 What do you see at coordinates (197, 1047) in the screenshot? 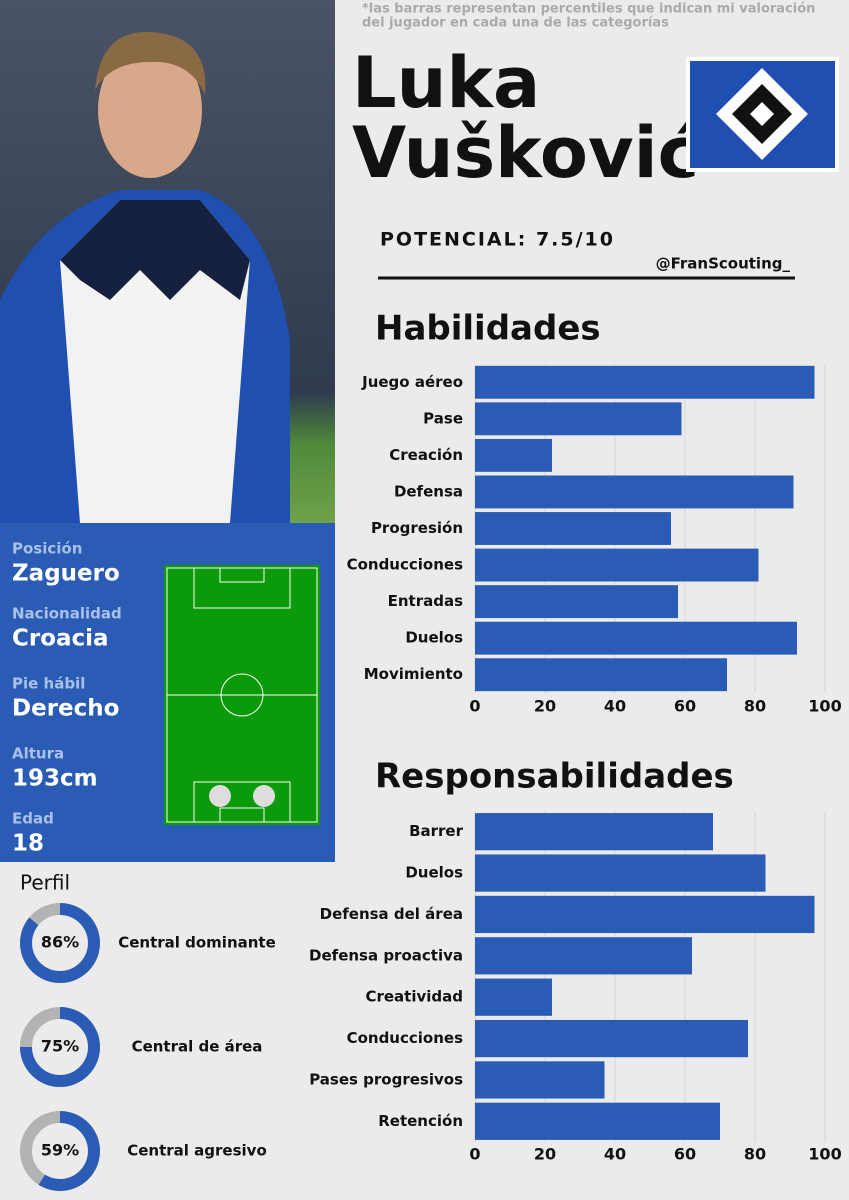
I see `donut-category: Central de área` at bounding box center [197, 1047].